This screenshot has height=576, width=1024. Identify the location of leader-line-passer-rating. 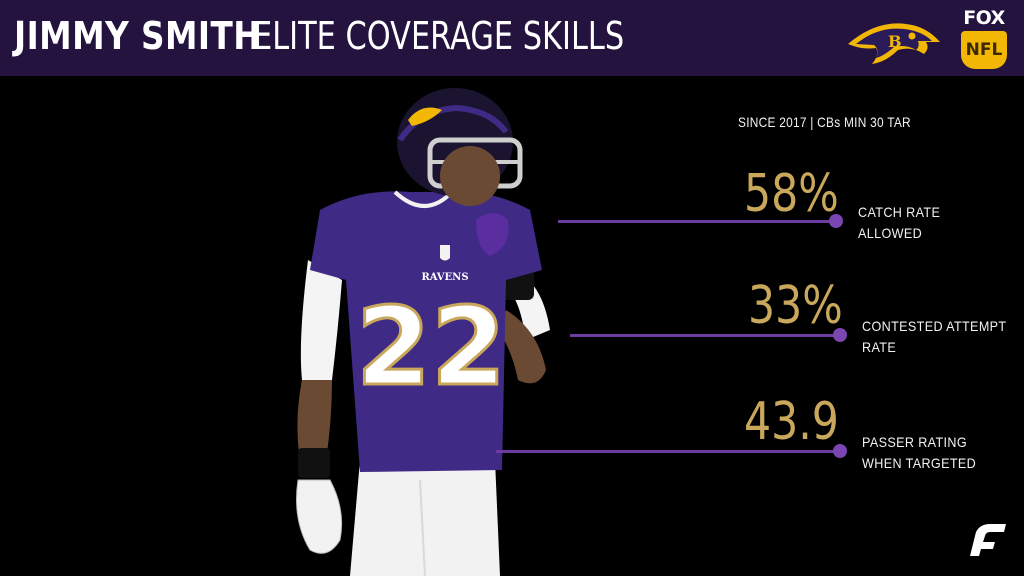
(666, 451).